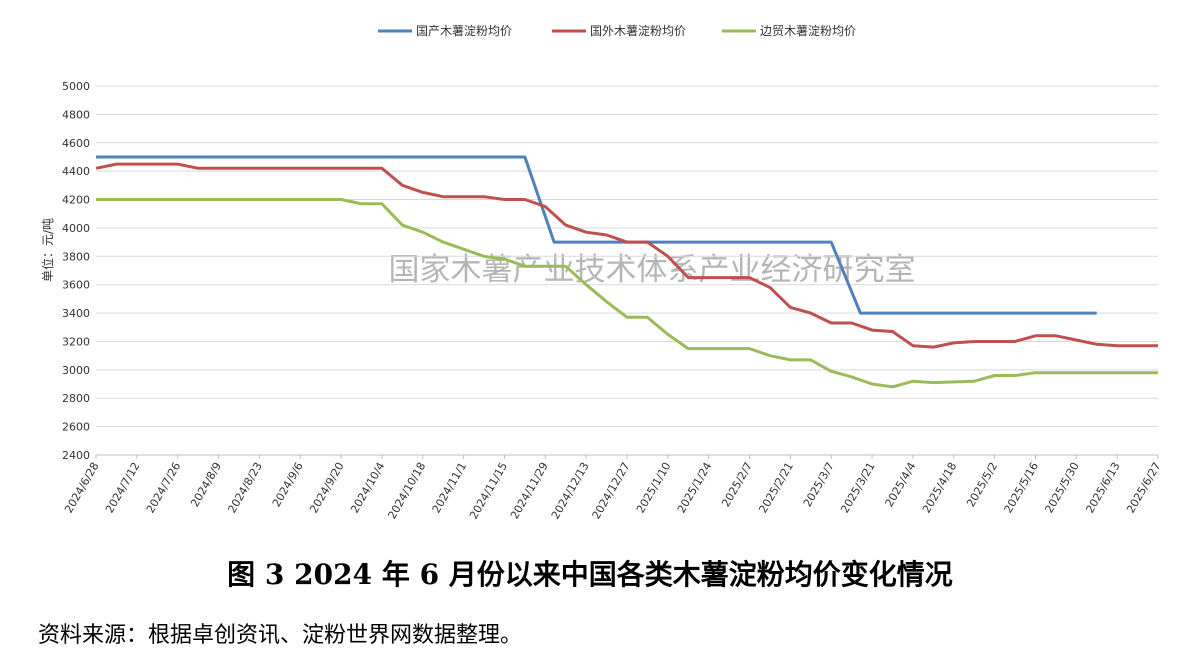  What do you see at coordinates (47, 250) in the screenshot?
I see `y-axis-label: 单位：元/吨` at bounding box center [47, 250].